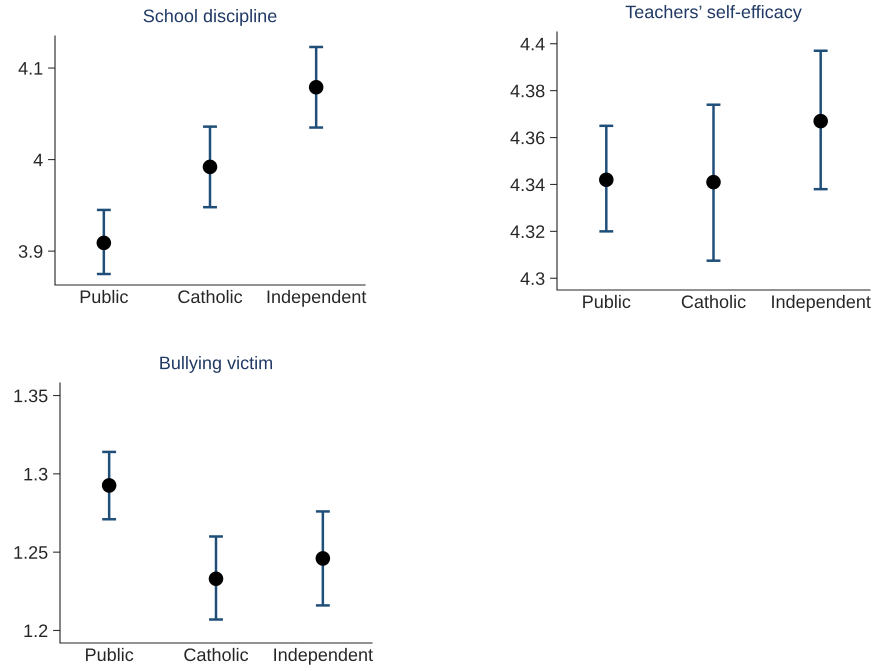 This screenshot has height=671, width=893. What do you see at coordinates (30, 68) in the screenshot?
I see `y-tick-label: 4.1` at bounding box center [30, 68].